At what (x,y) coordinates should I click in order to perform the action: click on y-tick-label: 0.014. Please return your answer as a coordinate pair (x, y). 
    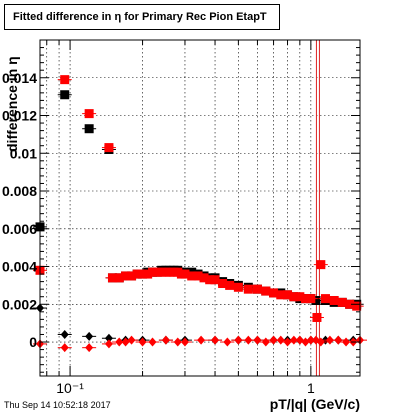
    Looking at the image, I should click on (19, 78).